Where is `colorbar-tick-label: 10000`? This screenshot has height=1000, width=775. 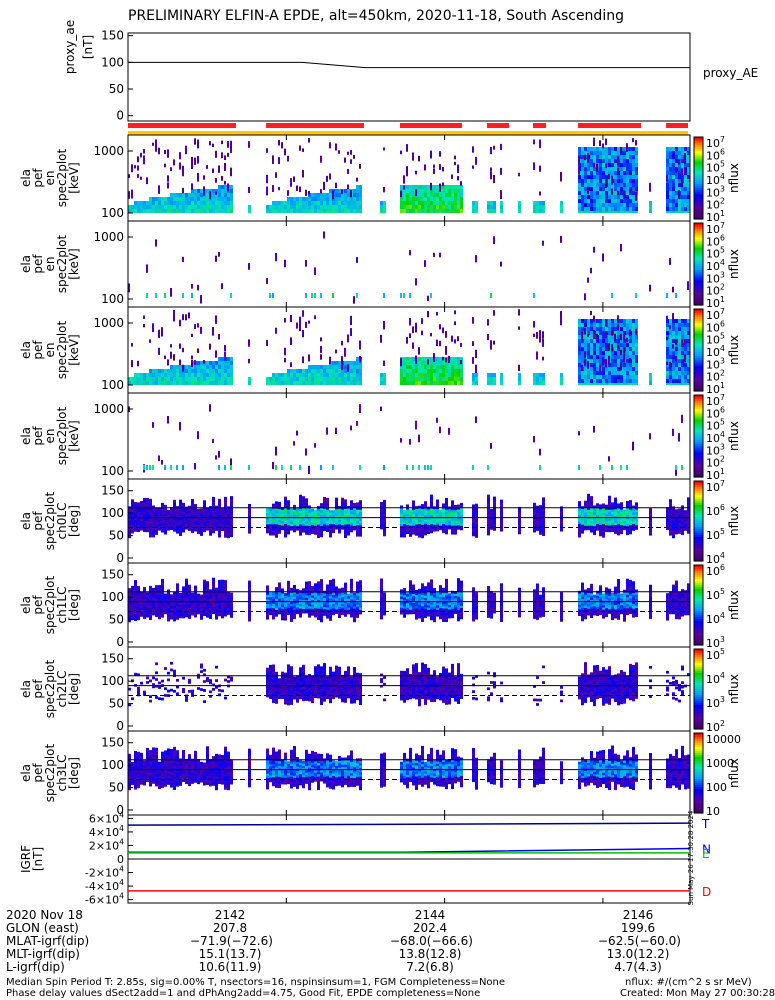 colorbar-tick-label: 10000 is located at coordinates (723, 739).